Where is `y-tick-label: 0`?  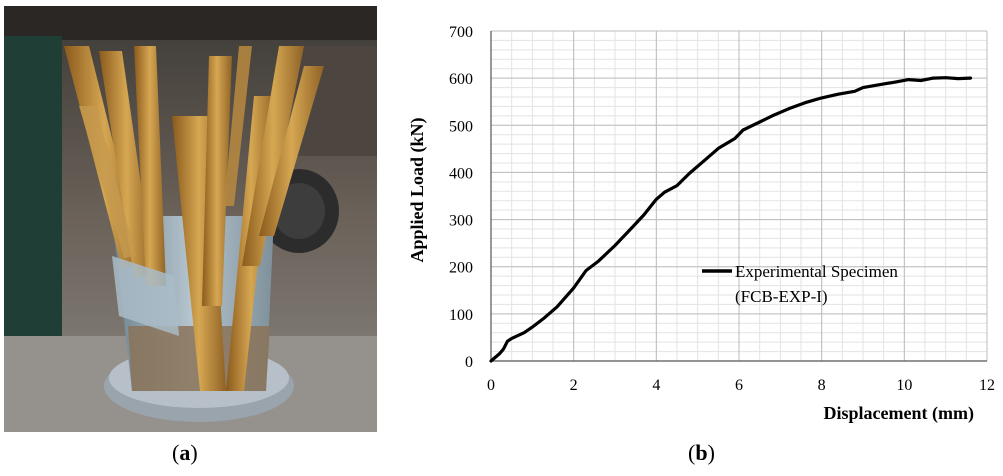
y-tick-label: 0 is located at coordinates (469, 362).